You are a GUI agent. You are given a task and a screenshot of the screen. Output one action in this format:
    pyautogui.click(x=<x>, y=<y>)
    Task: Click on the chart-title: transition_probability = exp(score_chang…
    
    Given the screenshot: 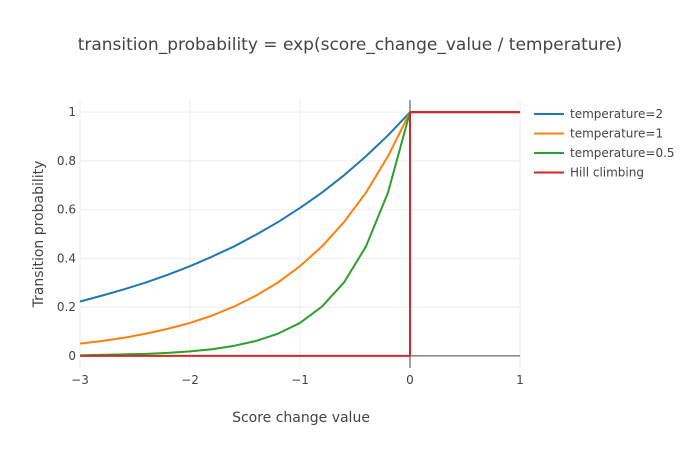 What is the action you would take?
    pyautogui.click(x=350, y=45)
    